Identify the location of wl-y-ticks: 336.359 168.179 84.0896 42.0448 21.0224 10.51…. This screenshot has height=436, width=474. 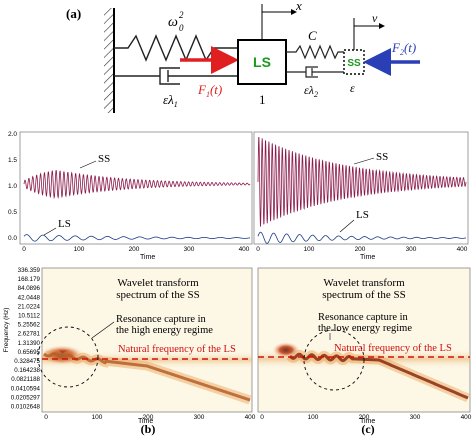
(26, 339).